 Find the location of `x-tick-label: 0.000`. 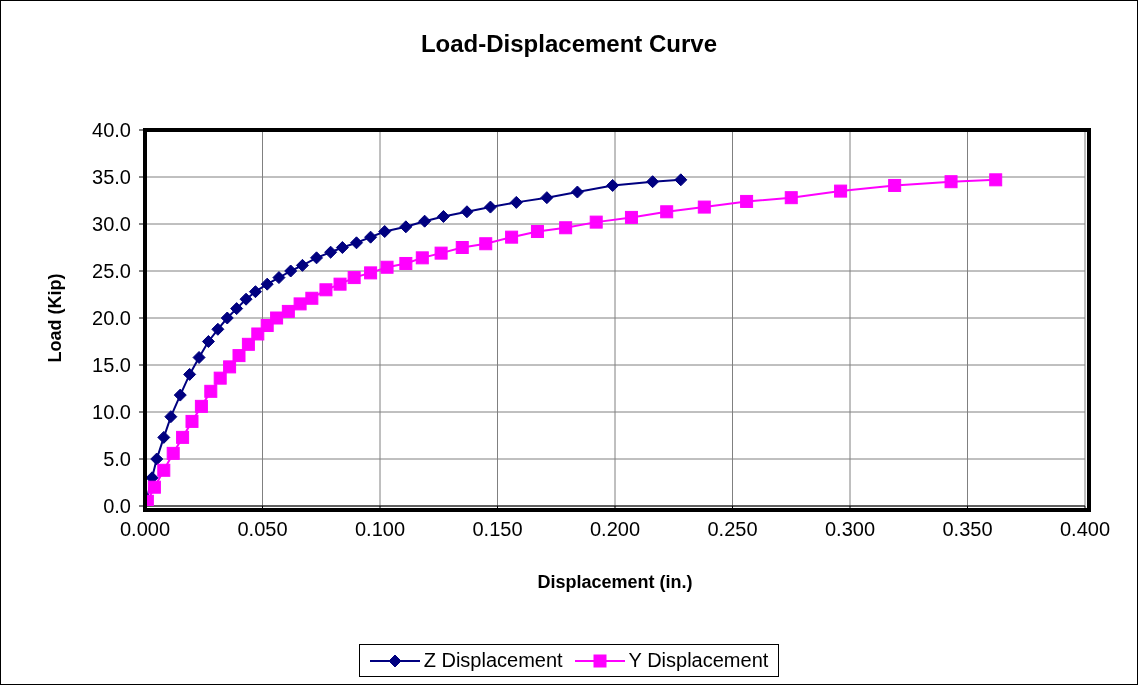

x-tick-label: 0.000 is located at coordinates (145, 529).